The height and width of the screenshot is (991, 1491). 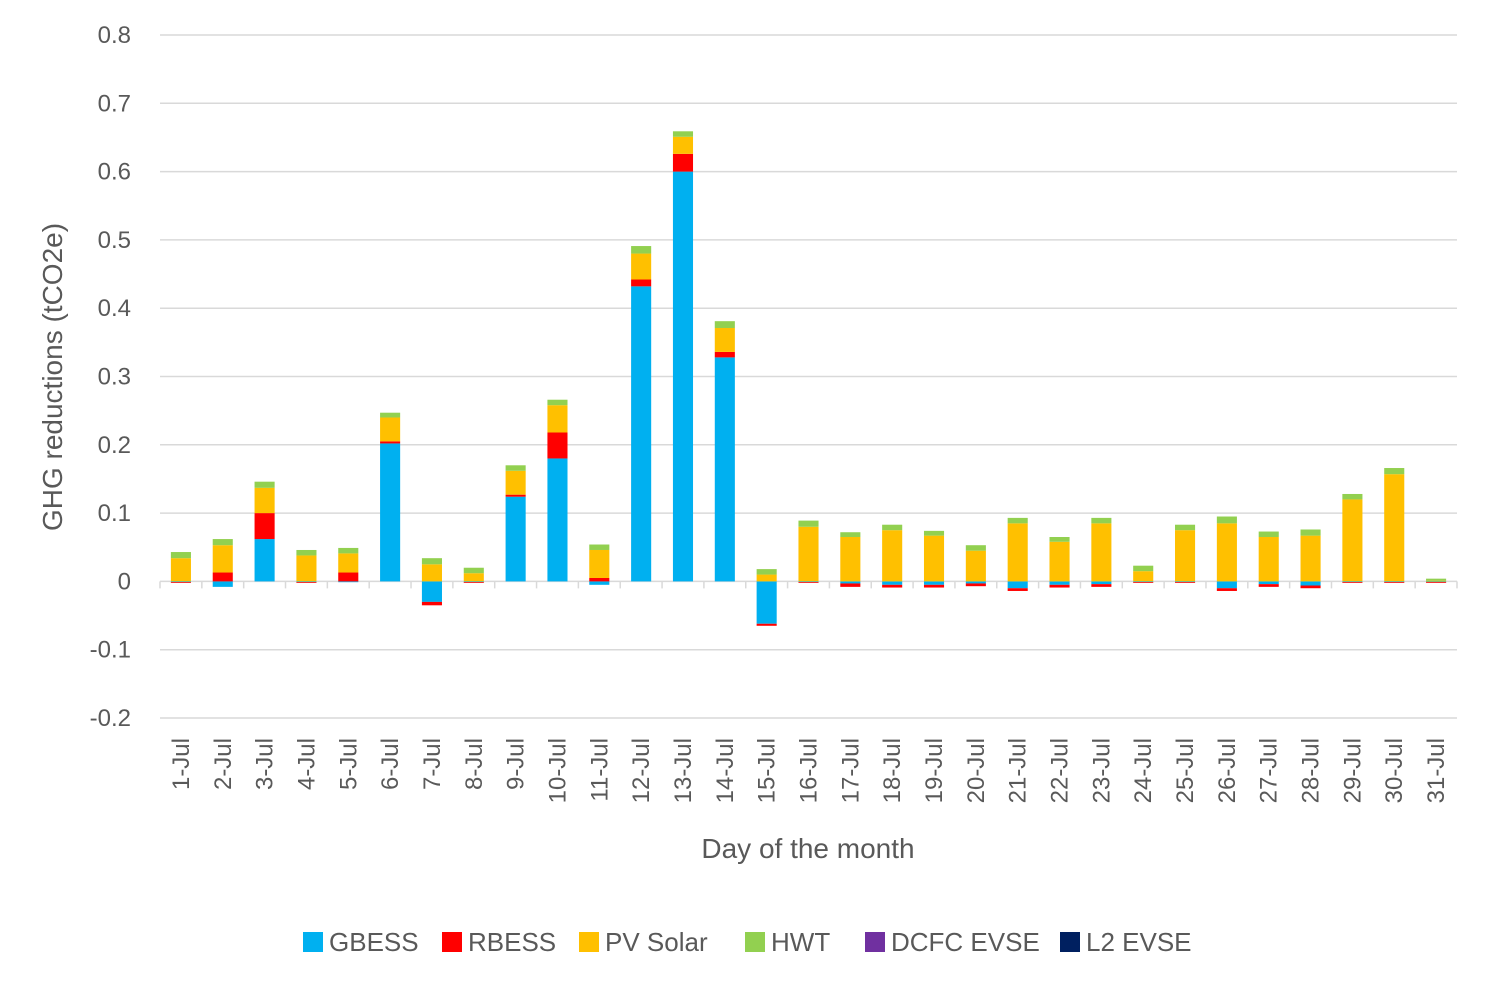 What do you see at coordinates (114, 103) in the screenshot?
I see `y-tick-label: 0.7` at bounding box center [114, 103].